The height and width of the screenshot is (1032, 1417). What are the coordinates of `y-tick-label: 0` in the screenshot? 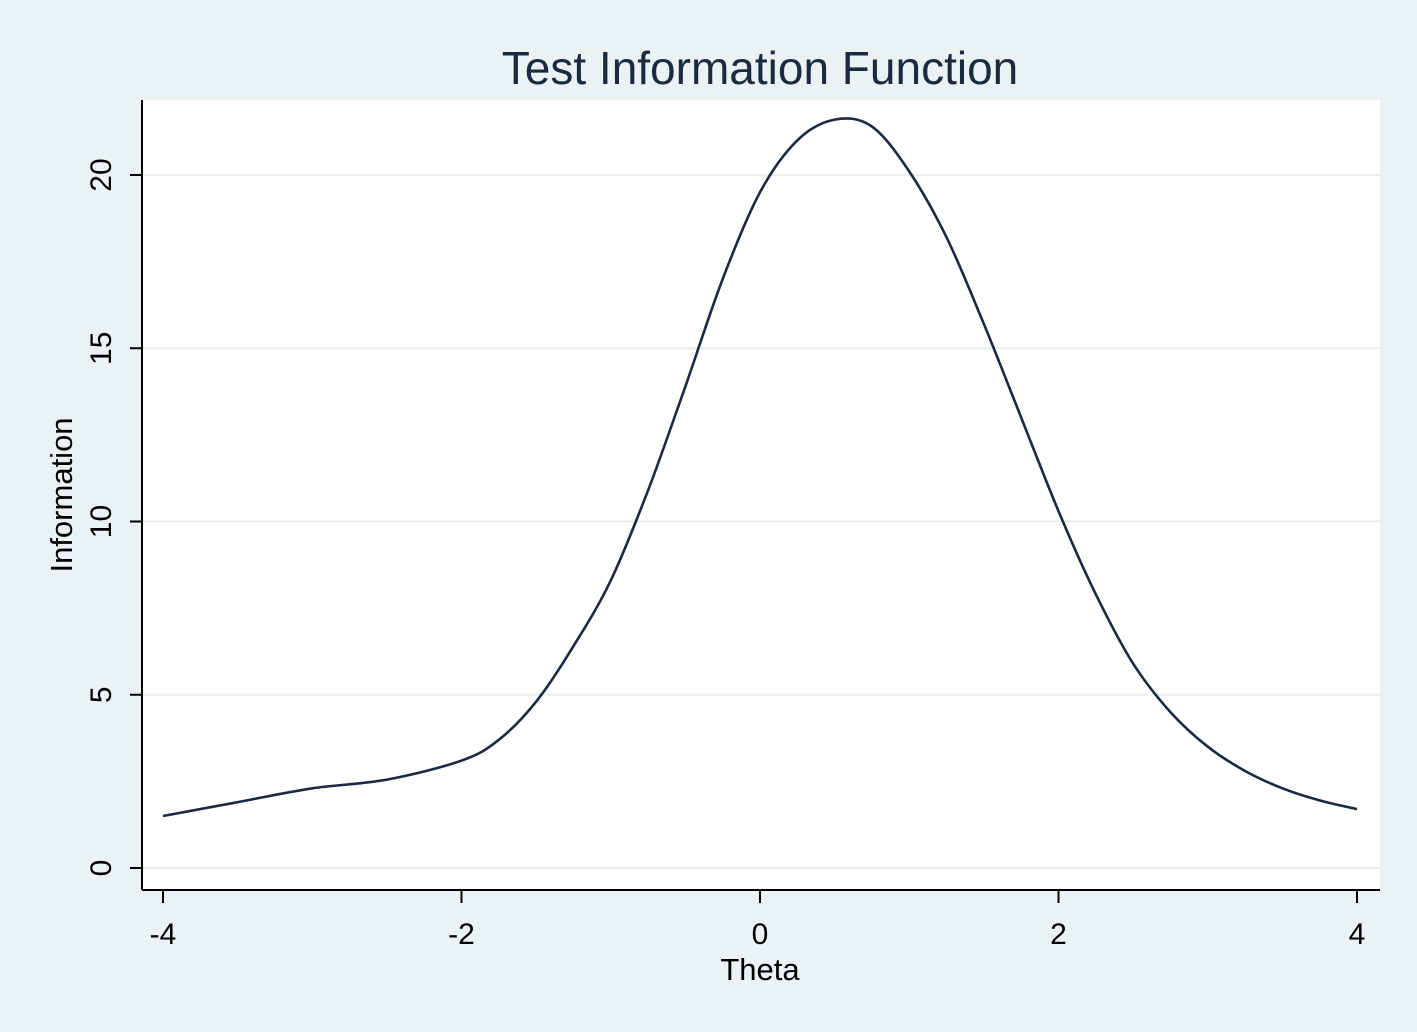 It's located at (101, 868).